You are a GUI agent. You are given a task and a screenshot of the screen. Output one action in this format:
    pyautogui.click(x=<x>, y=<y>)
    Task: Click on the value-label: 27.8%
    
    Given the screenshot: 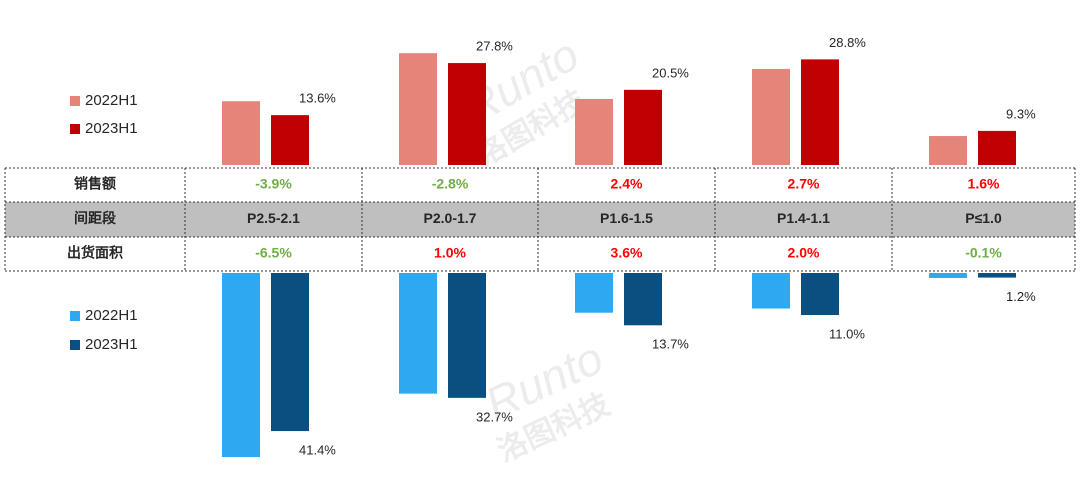 What is the action you would take?
    pyautogui.click(x=494, y=46)
    